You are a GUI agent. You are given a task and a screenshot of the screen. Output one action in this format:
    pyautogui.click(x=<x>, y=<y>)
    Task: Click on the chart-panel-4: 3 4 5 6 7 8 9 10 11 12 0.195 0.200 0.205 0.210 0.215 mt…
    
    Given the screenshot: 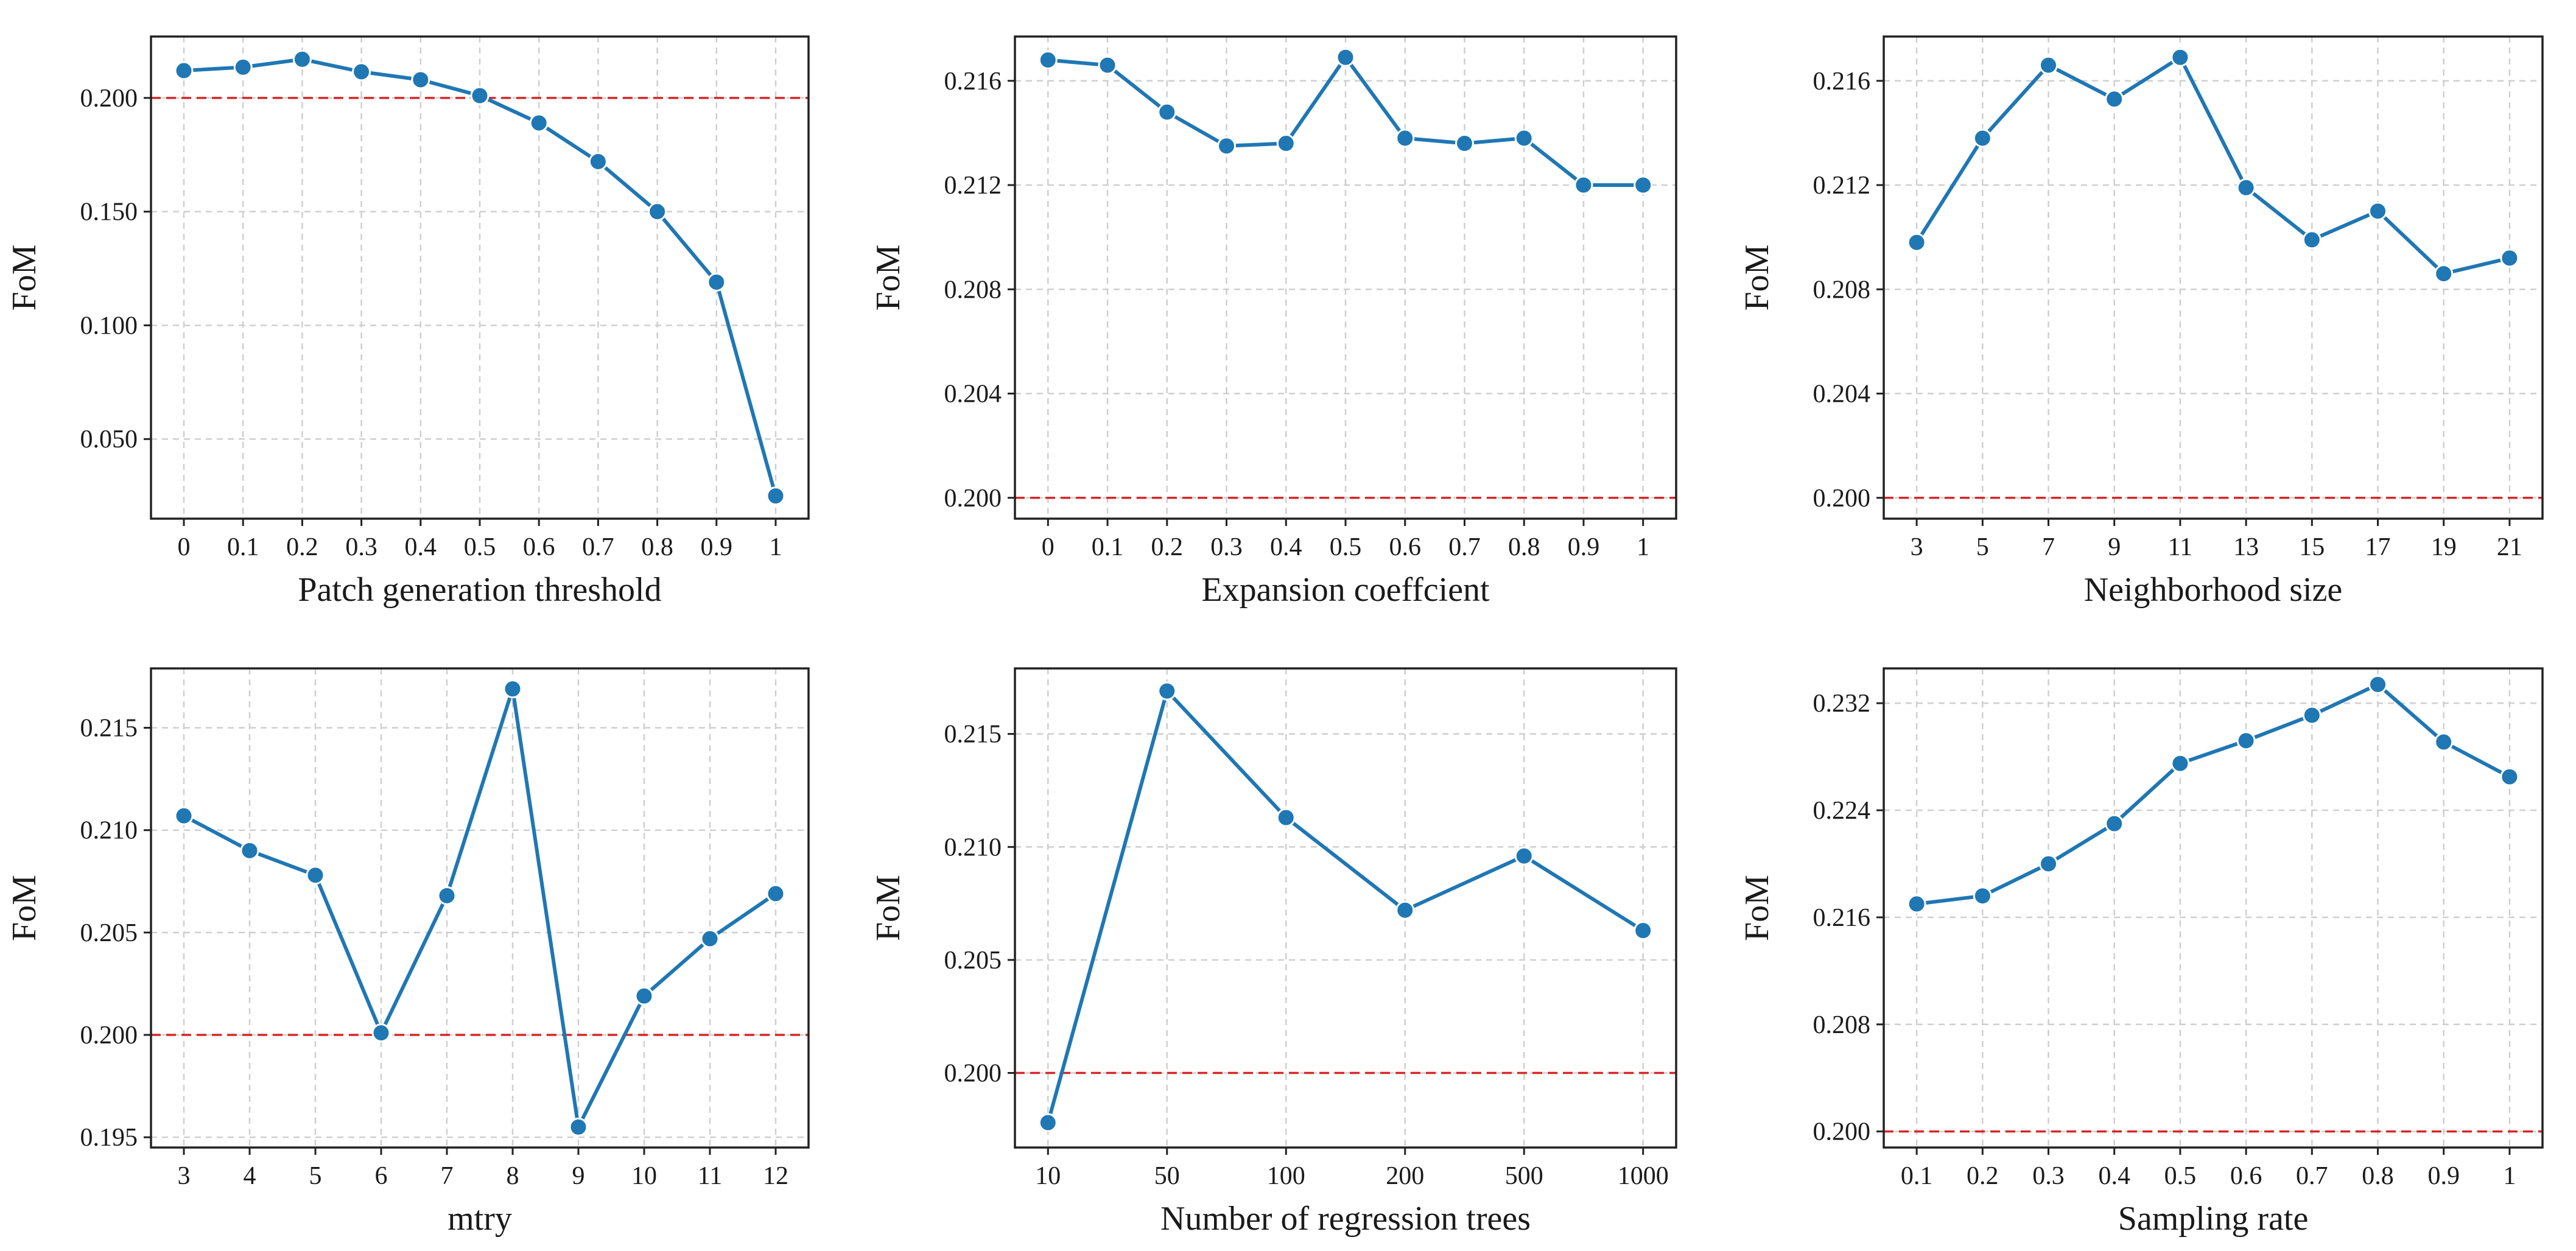 What is the action you would take?
    pyautogui.click(x=408, y=952)
    